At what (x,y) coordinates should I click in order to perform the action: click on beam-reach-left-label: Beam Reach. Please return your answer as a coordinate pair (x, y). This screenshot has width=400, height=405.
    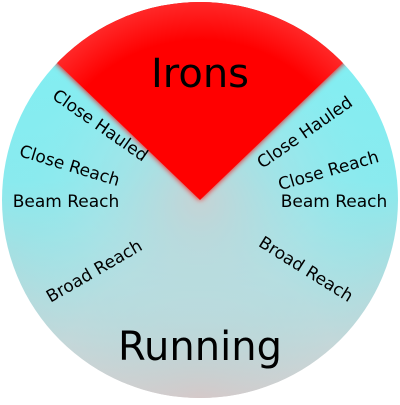
    Looking at the image, I should click on (66, 202).